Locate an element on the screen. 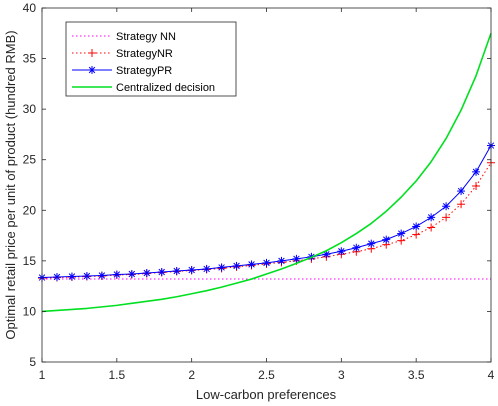 This screenshot has width=498, height=406. x-tick-label: 4 is located at coordinates (491, 375).